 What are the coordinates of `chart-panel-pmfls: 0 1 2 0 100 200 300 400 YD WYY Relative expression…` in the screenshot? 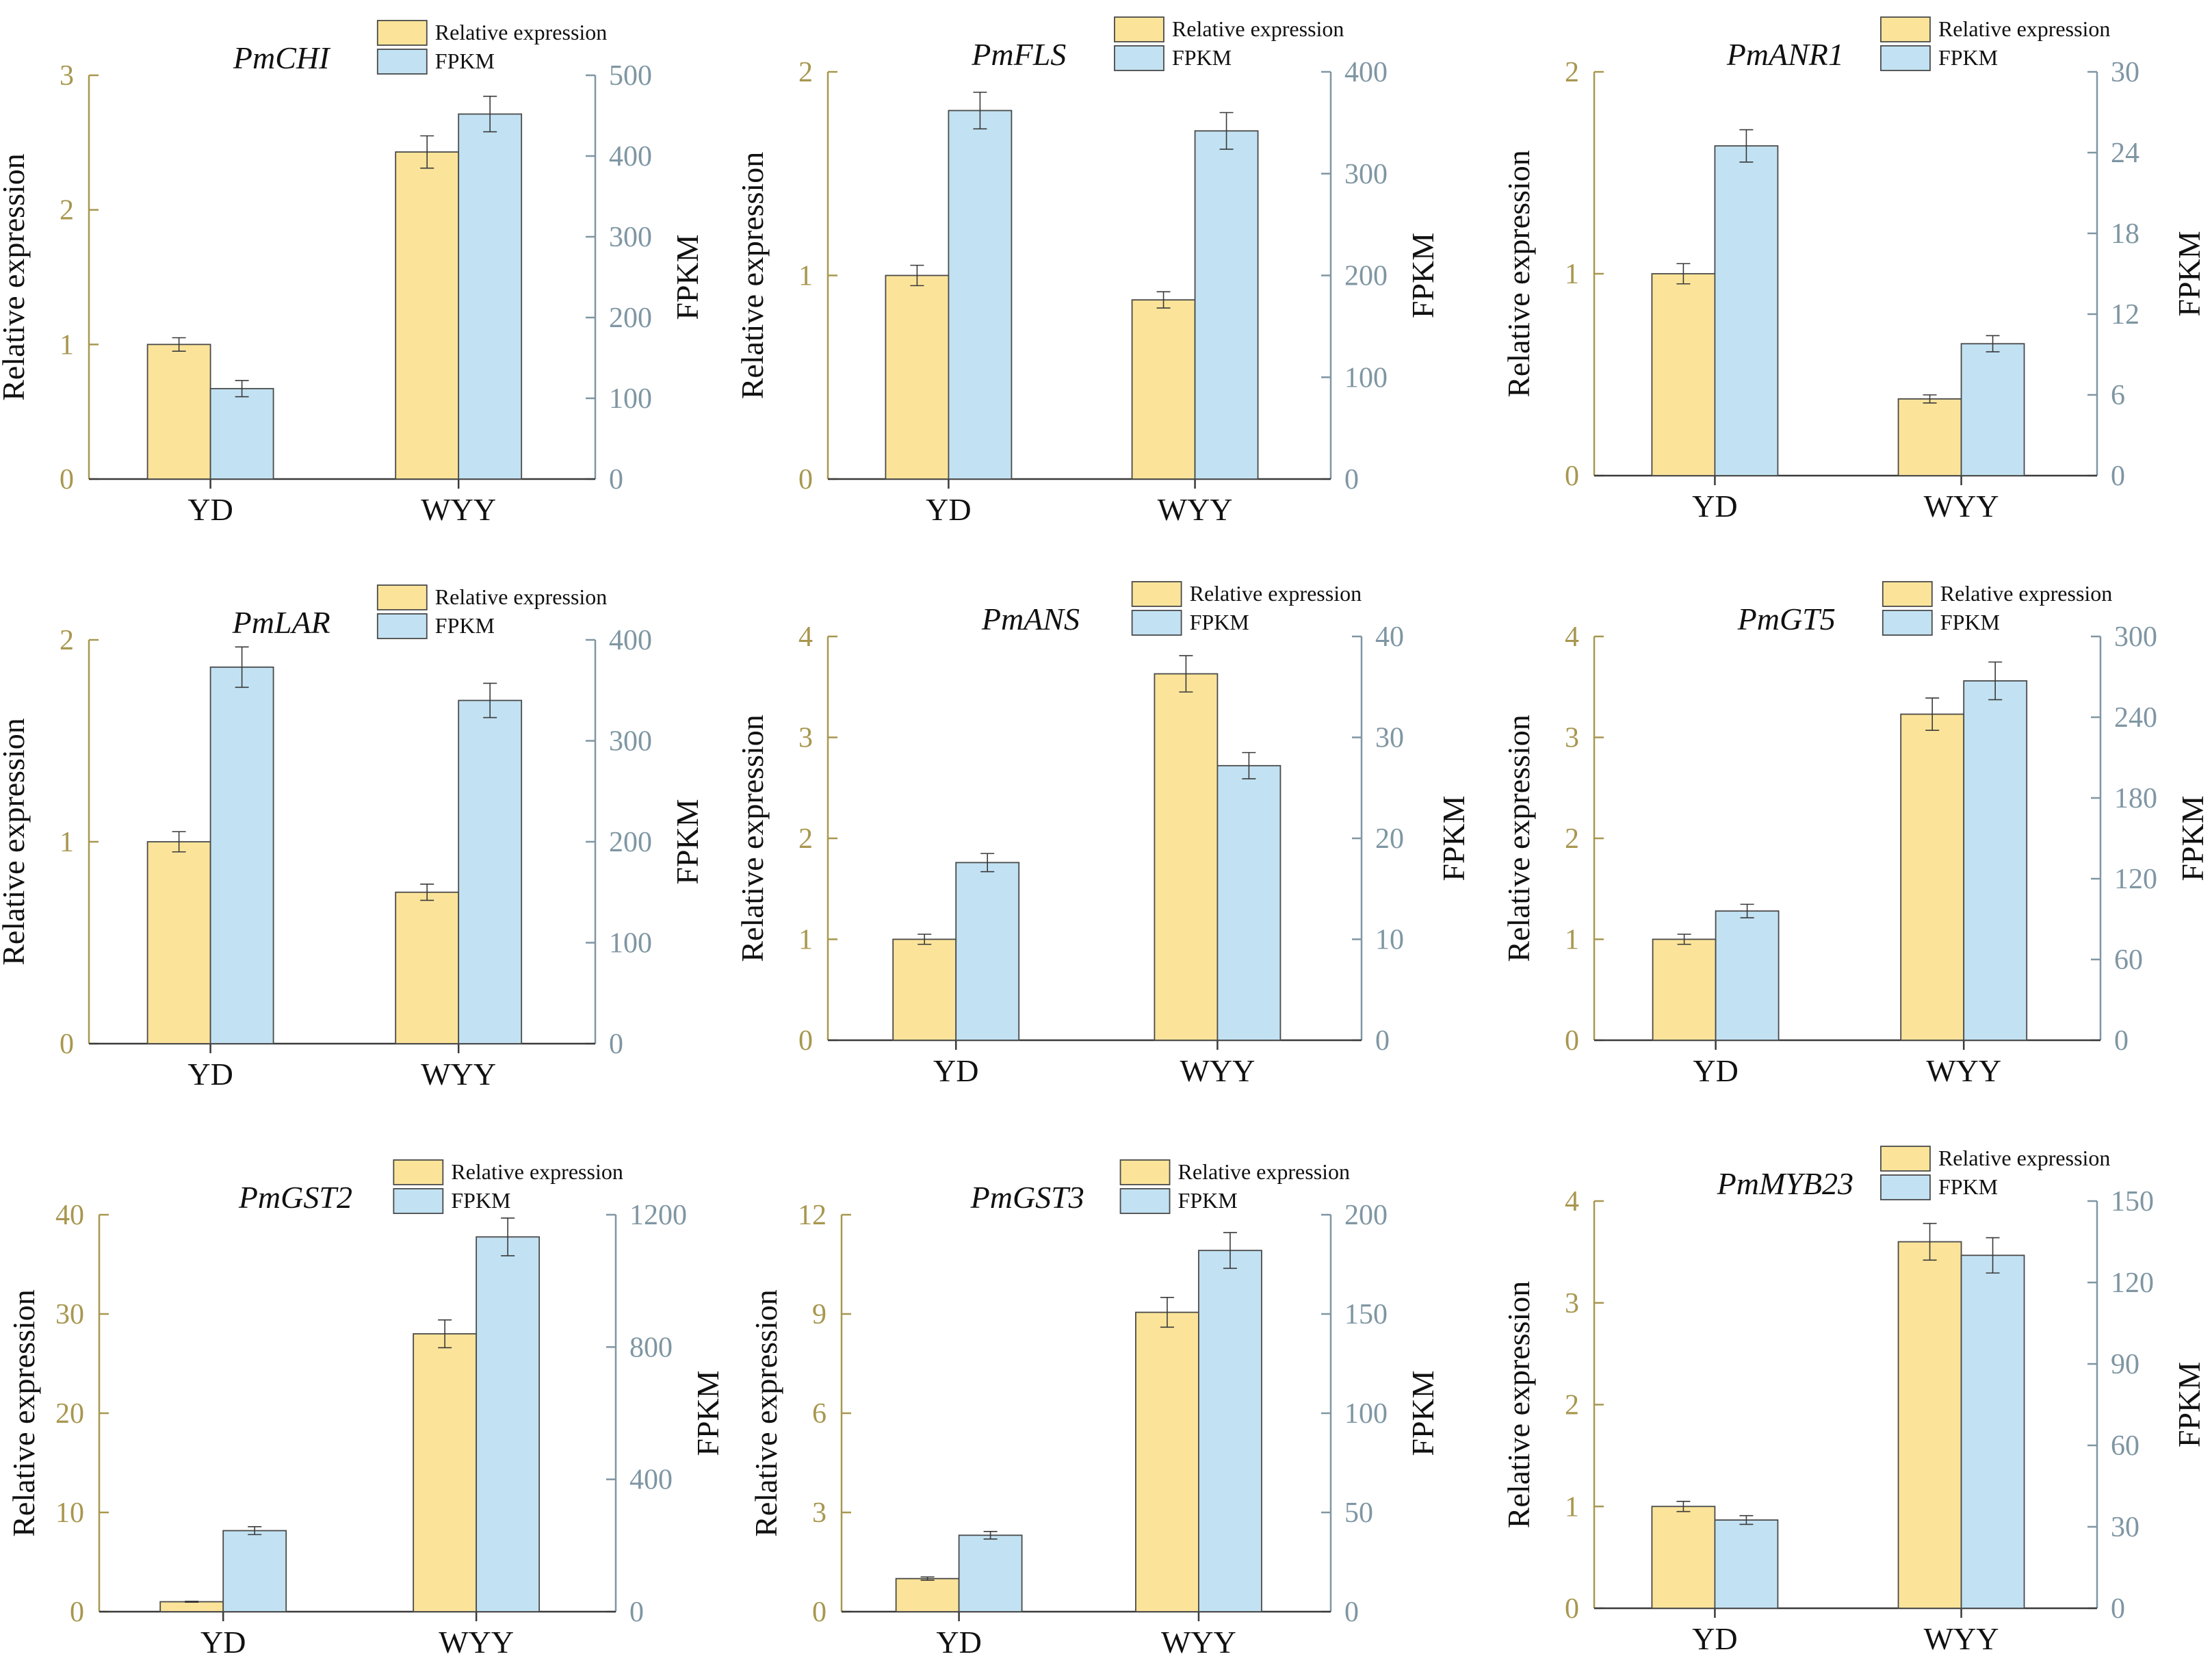 It's located at (1087, 271).